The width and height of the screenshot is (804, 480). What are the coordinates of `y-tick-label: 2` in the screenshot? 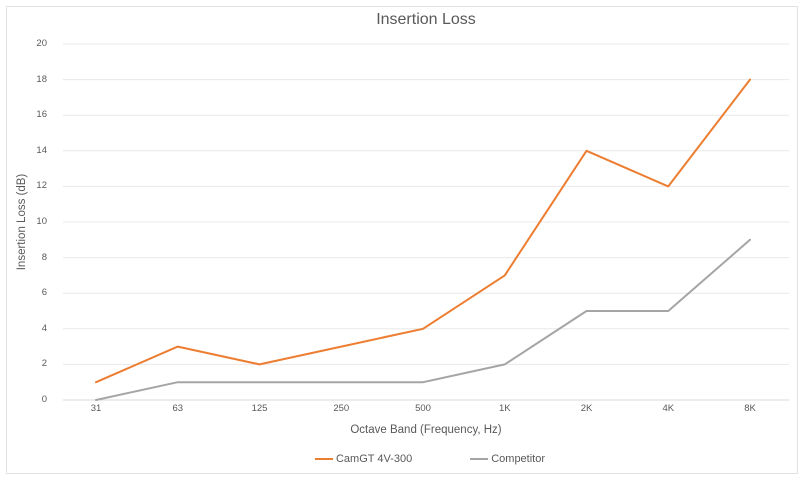 It's located at (44, 364).